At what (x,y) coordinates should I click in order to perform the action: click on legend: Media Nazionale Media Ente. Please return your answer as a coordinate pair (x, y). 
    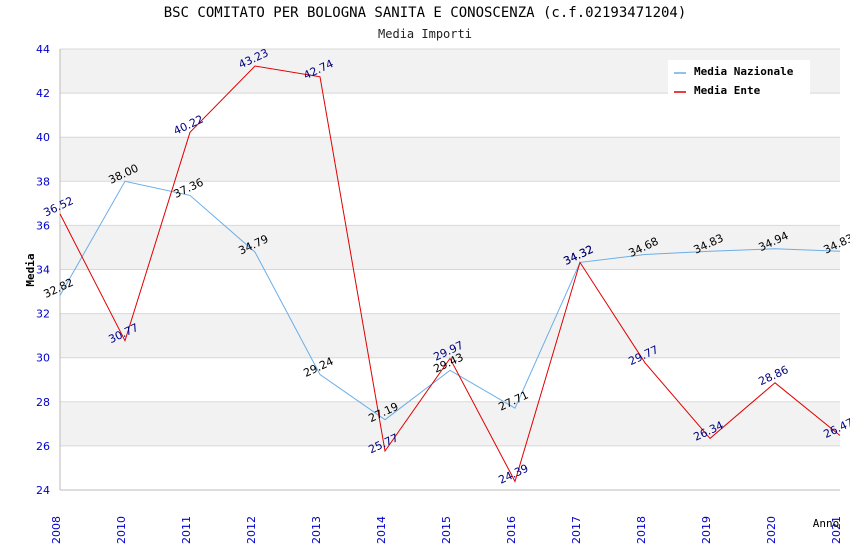
    Looking at the image, I should click on (739, 80).